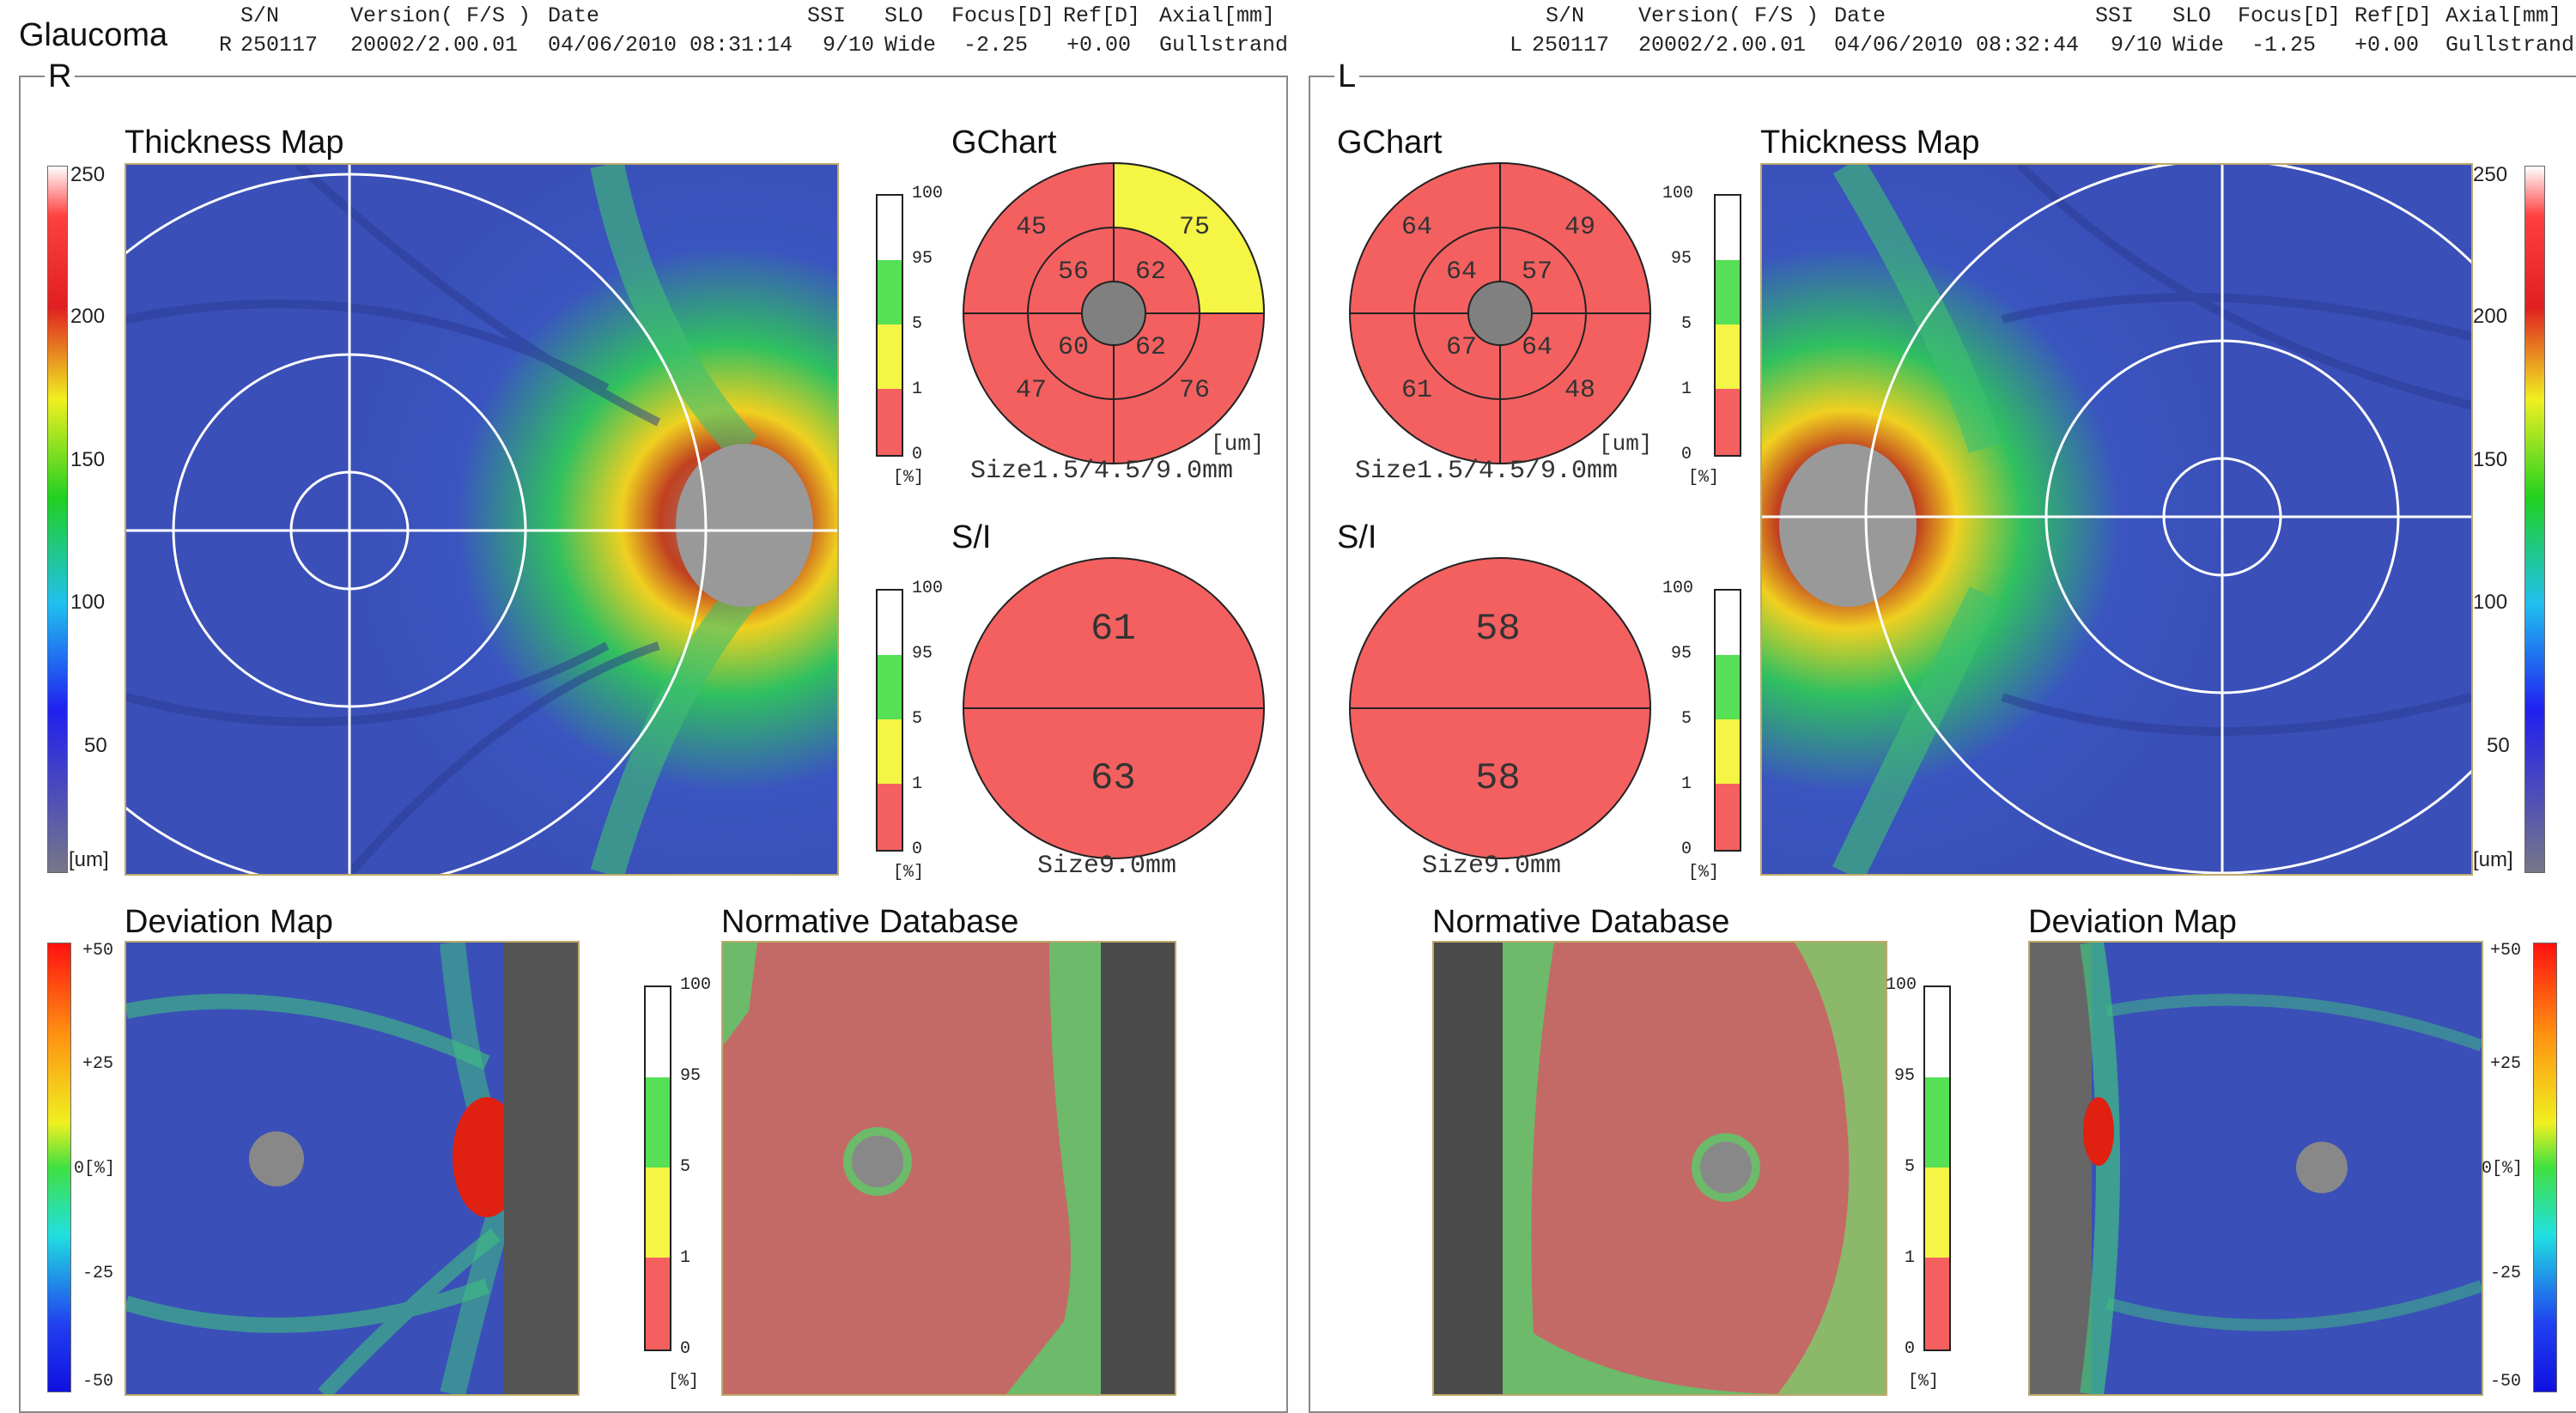 The width and height of the screenshot is (2576, 1413). Describe the element at coordinates (93, 35) in the screenshot. I see `report-title: Glaucoma` at that location.